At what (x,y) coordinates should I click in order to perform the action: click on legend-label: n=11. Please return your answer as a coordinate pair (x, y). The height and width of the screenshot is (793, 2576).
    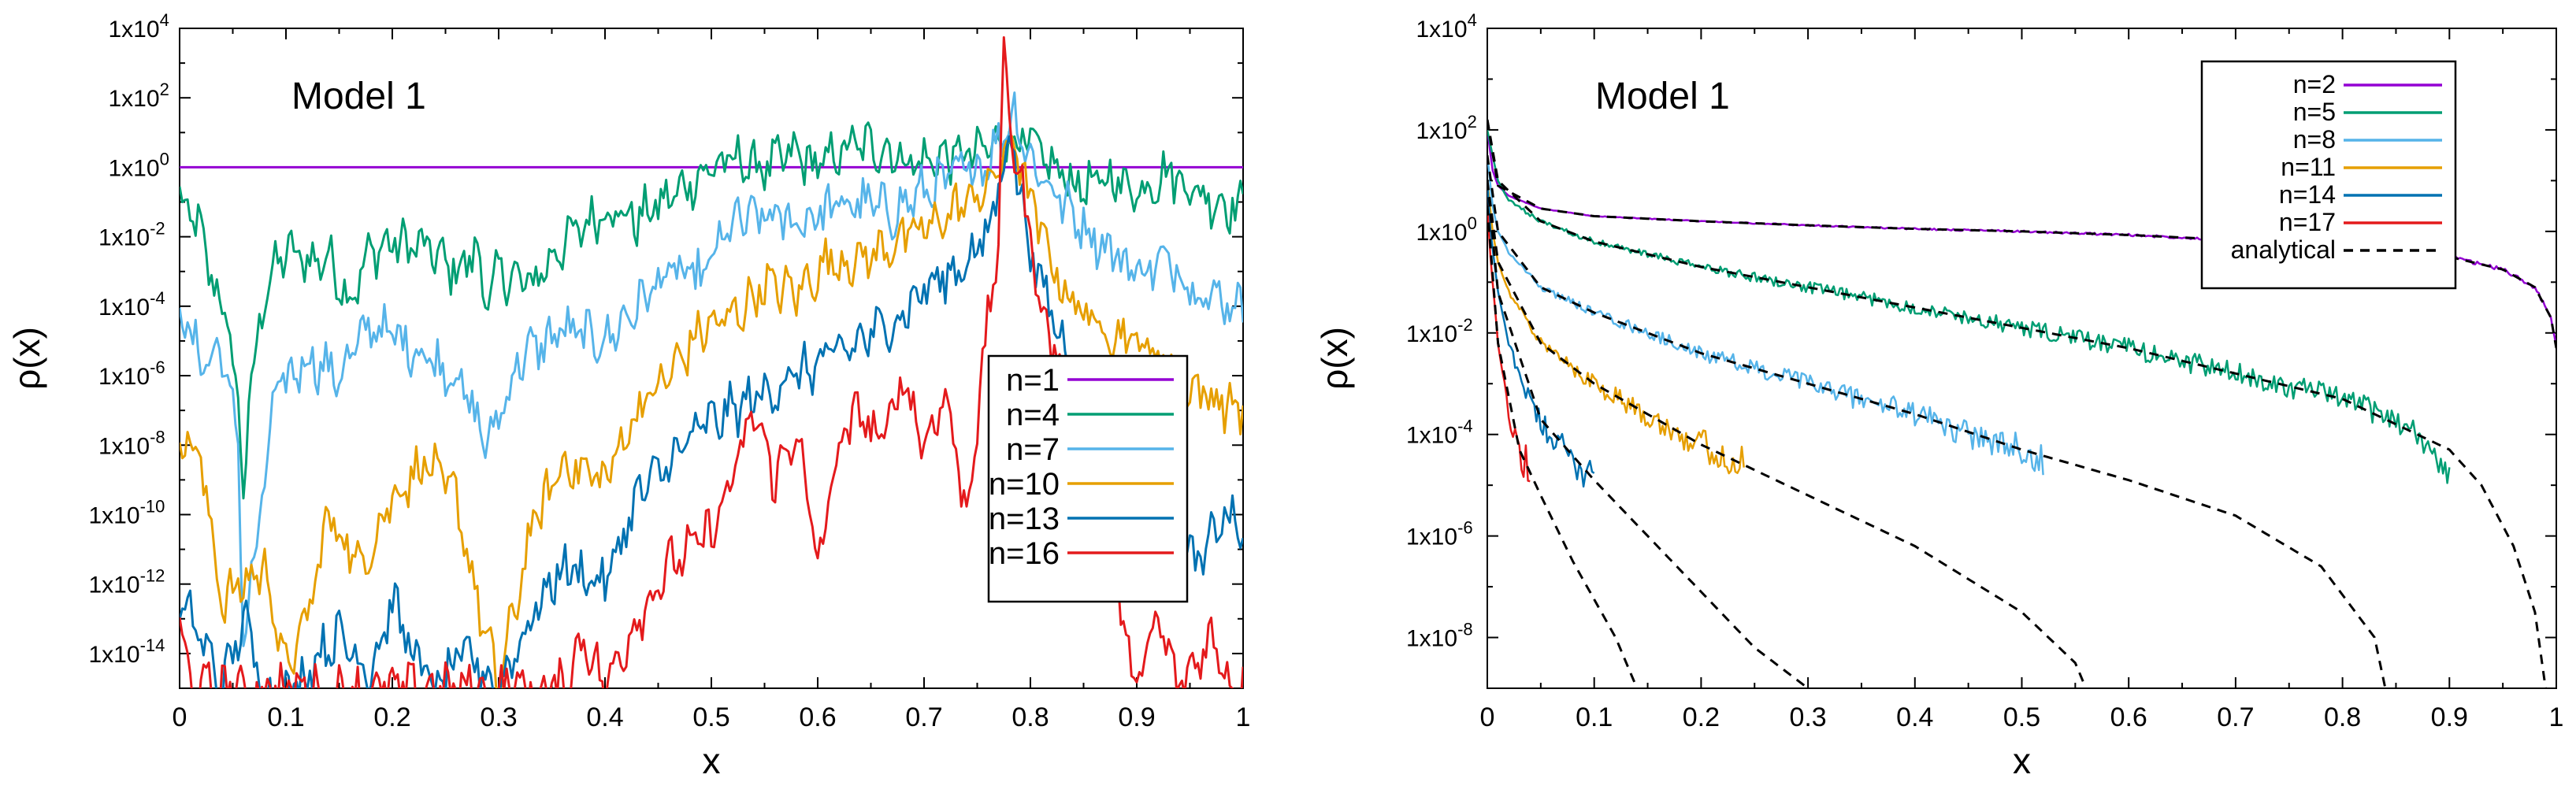
    Looking at the image, I should click on (2308, 167).